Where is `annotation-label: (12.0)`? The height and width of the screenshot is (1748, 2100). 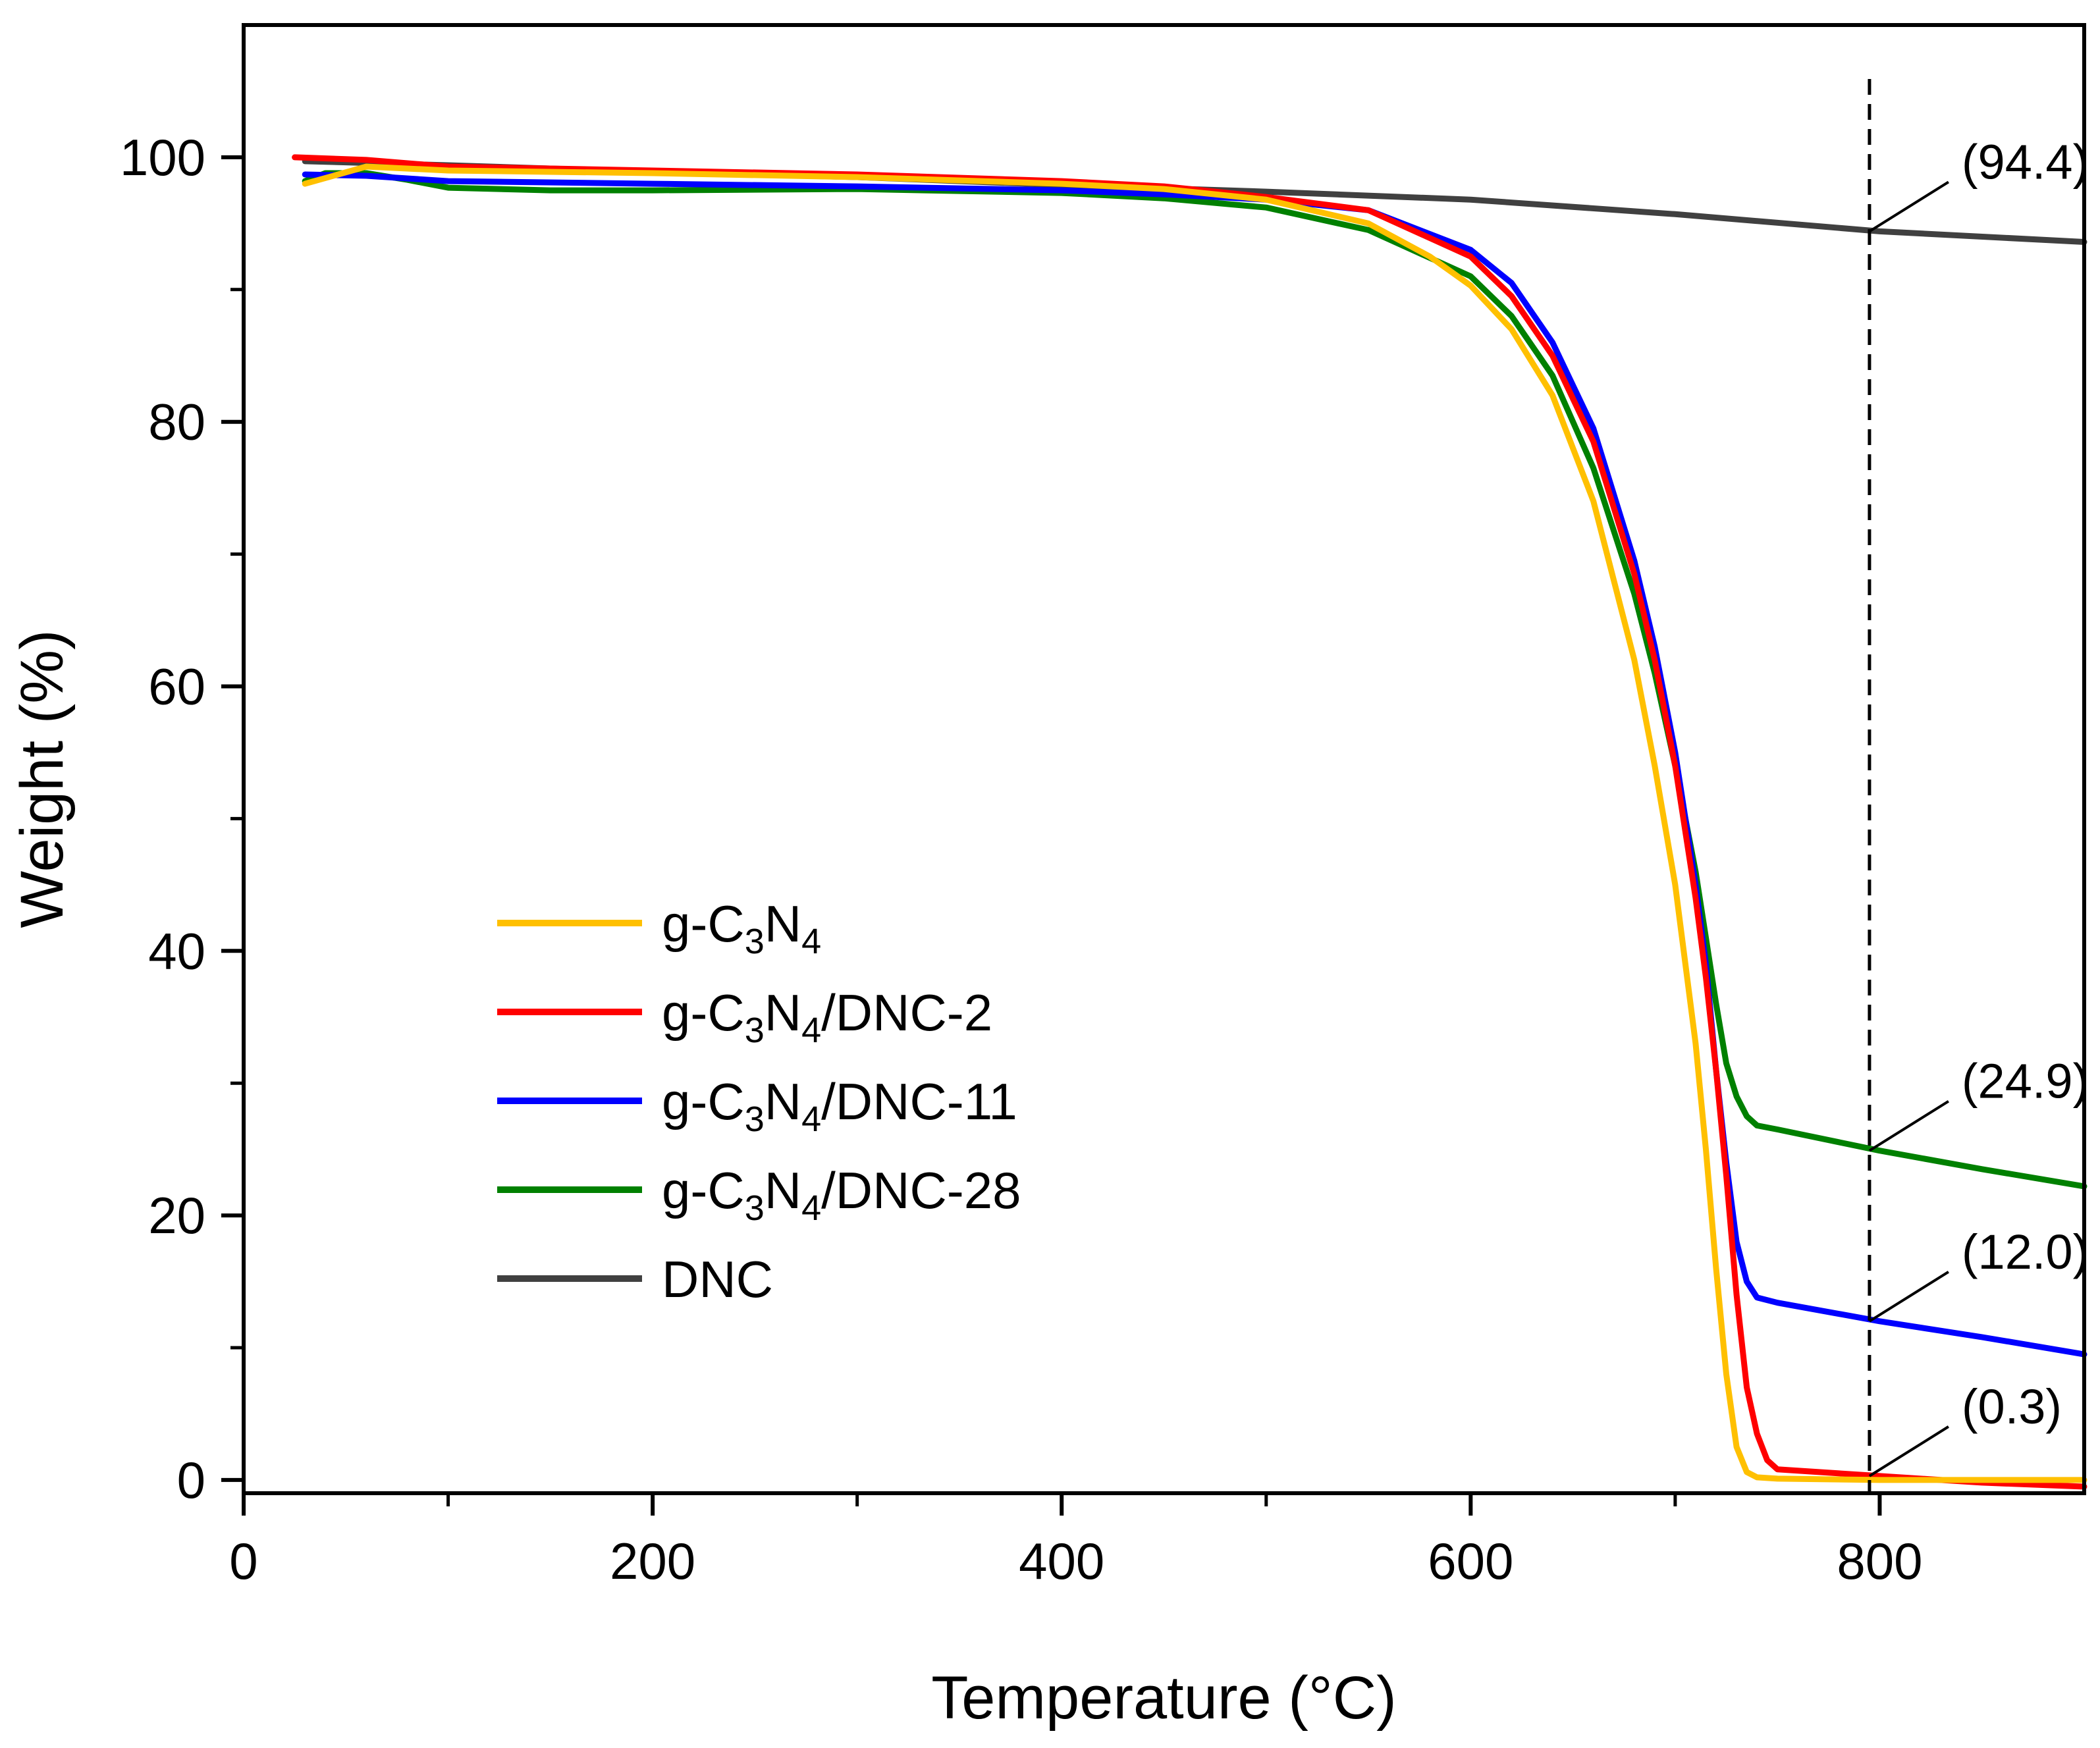
annotation-label: (12.0) is located at coordinates (2025, 1252).